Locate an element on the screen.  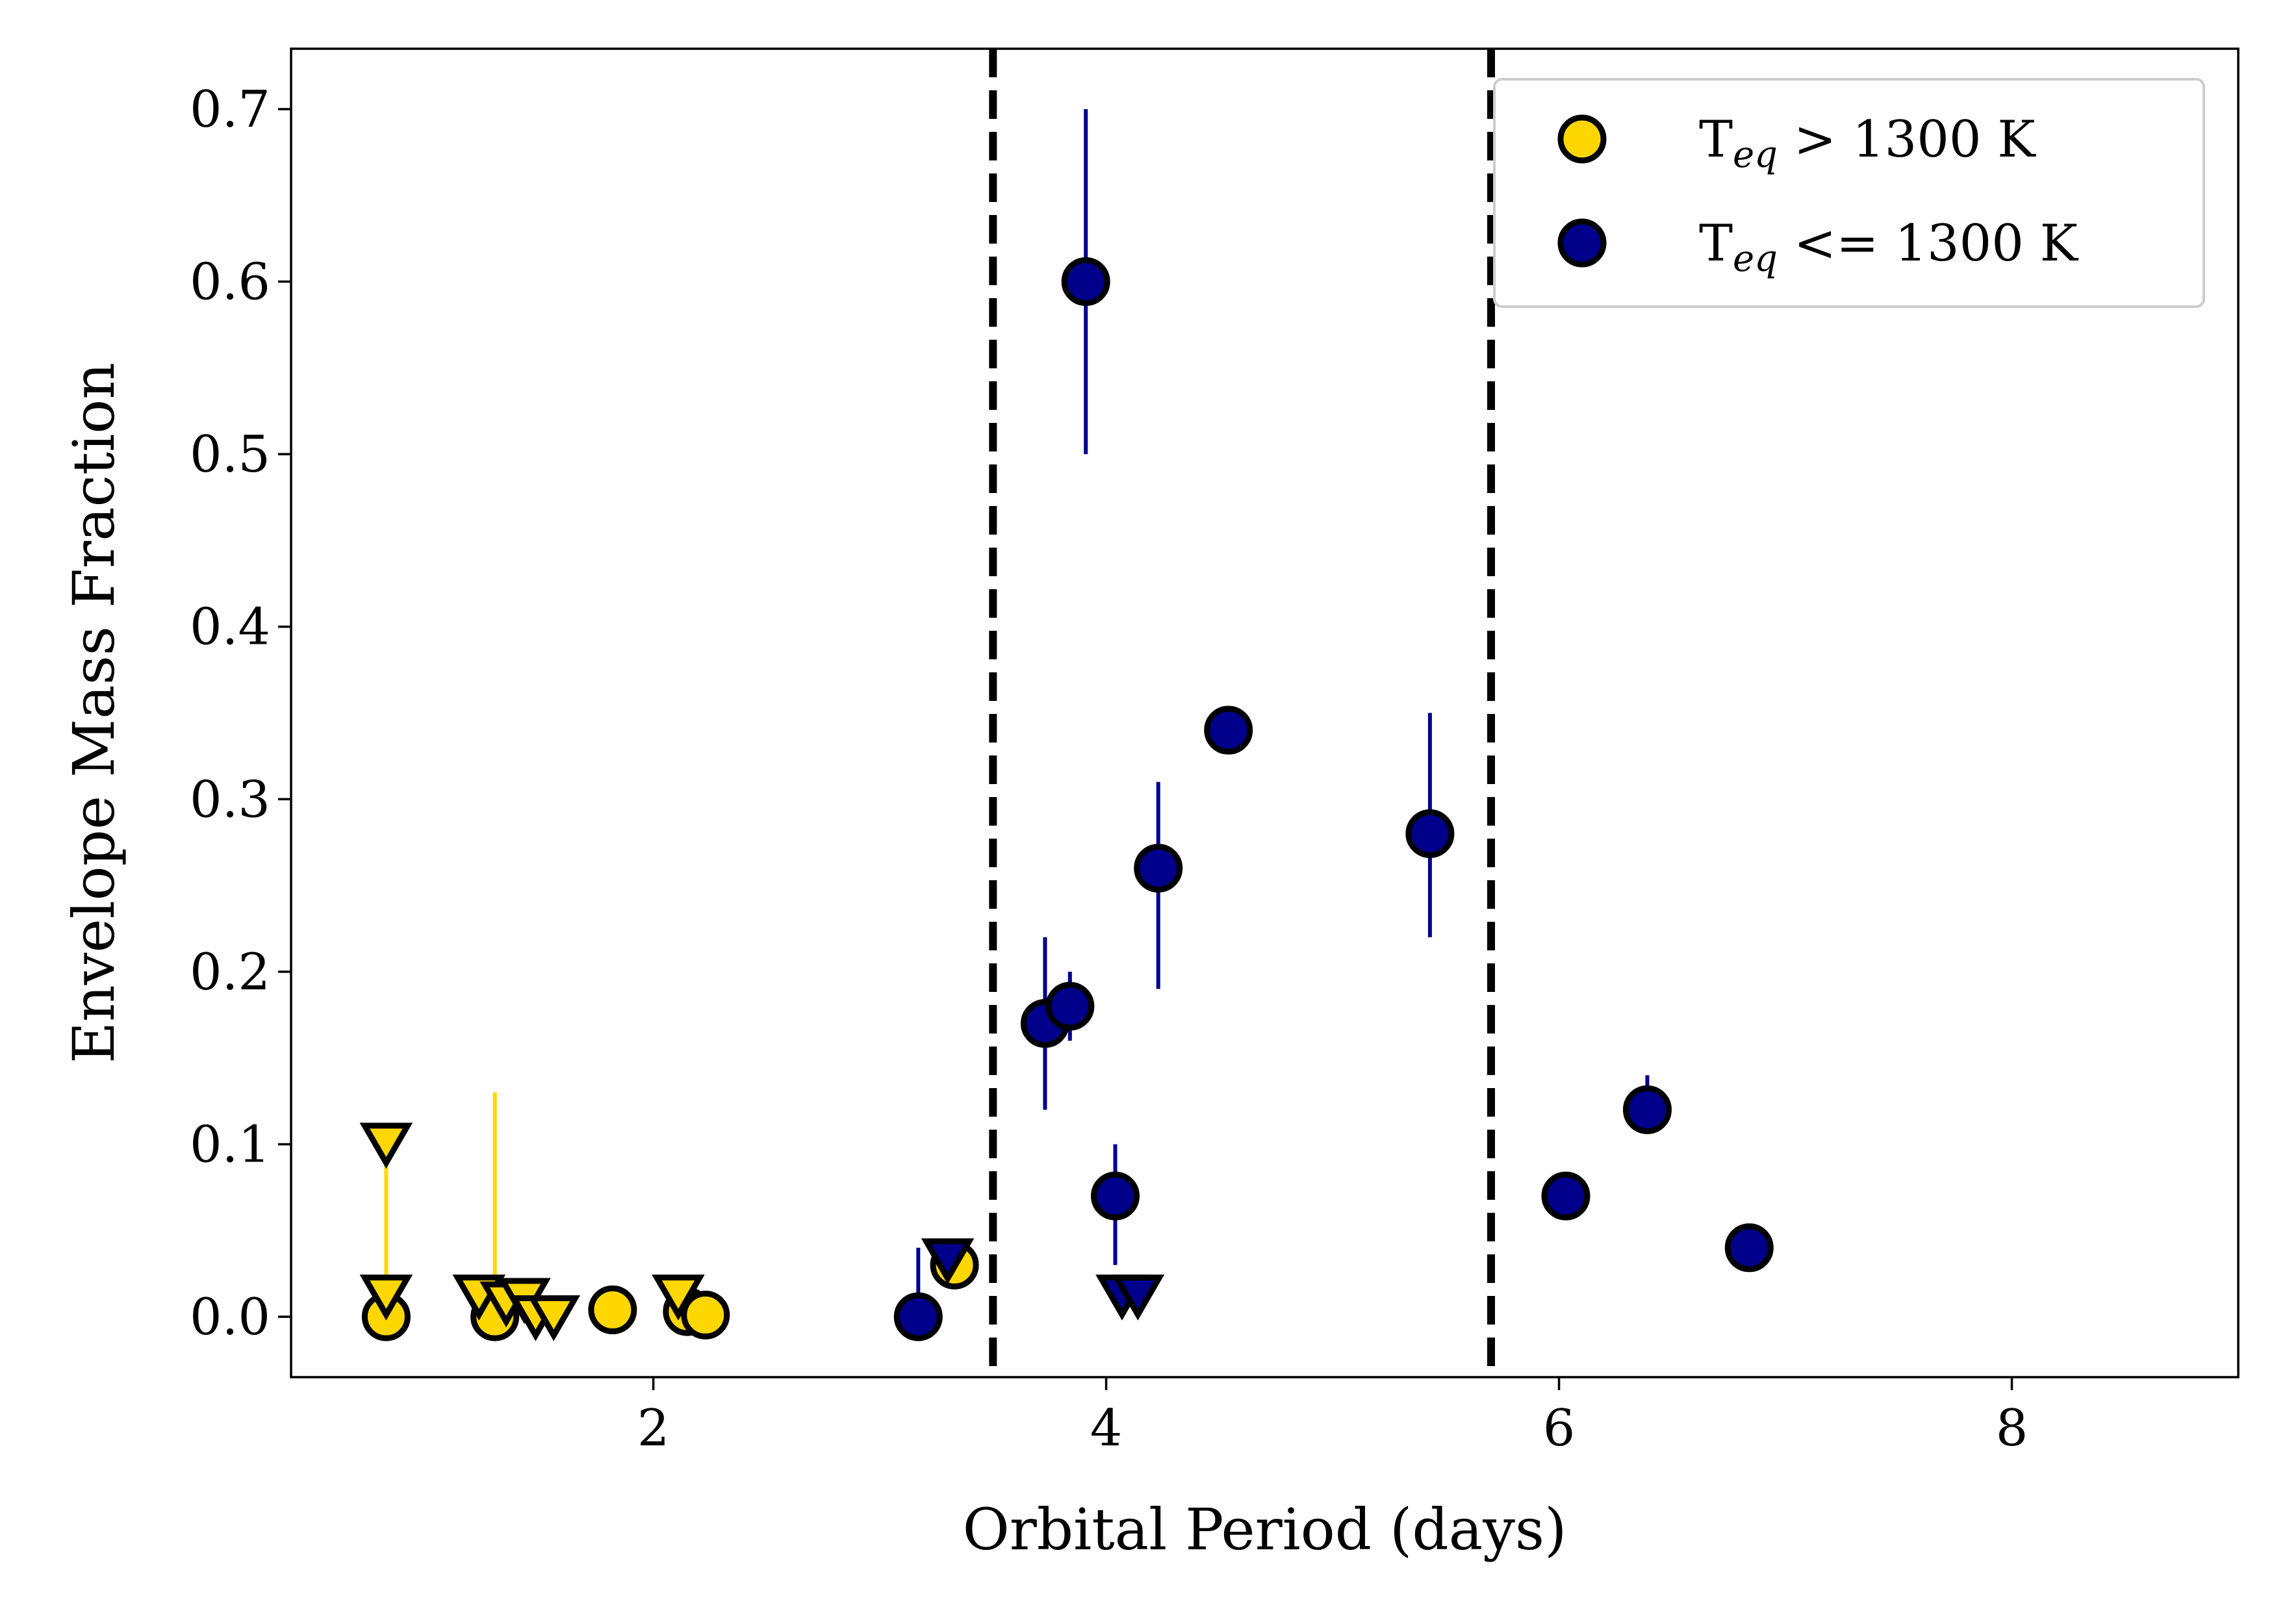
y-axis: 0.0 0.1 0.2 0.3 0.4 0.5 0.6 0.7 is located at coordinates (240, 714).